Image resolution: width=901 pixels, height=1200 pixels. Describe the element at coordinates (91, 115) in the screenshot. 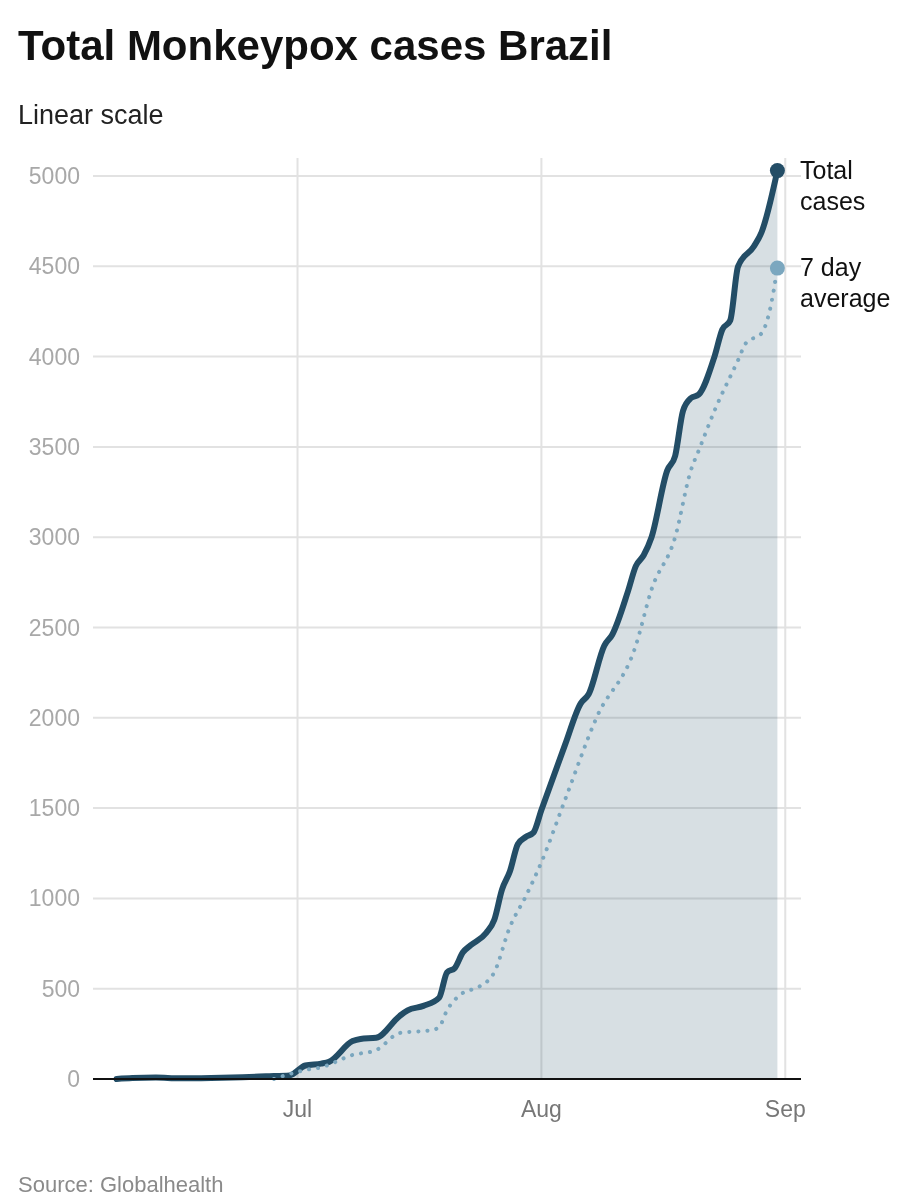

I see `chart-subtitle: Linear scale` at that location.